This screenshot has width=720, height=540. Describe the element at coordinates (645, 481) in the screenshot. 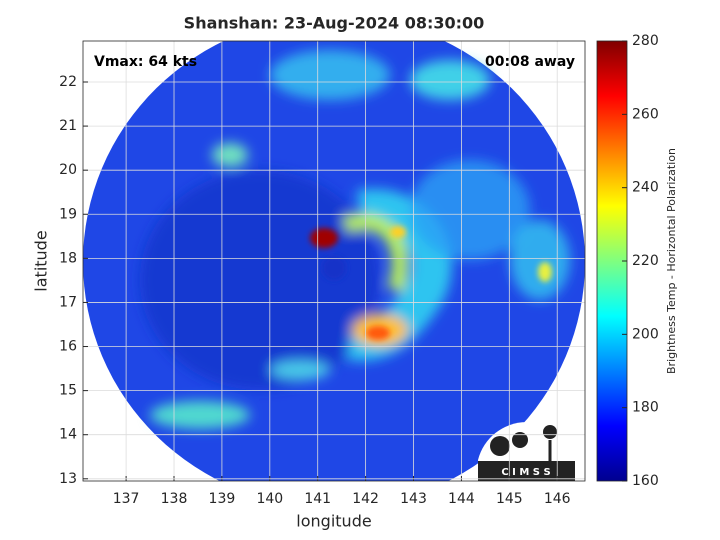

I see `colorbar-tick-label: 160` at that location.